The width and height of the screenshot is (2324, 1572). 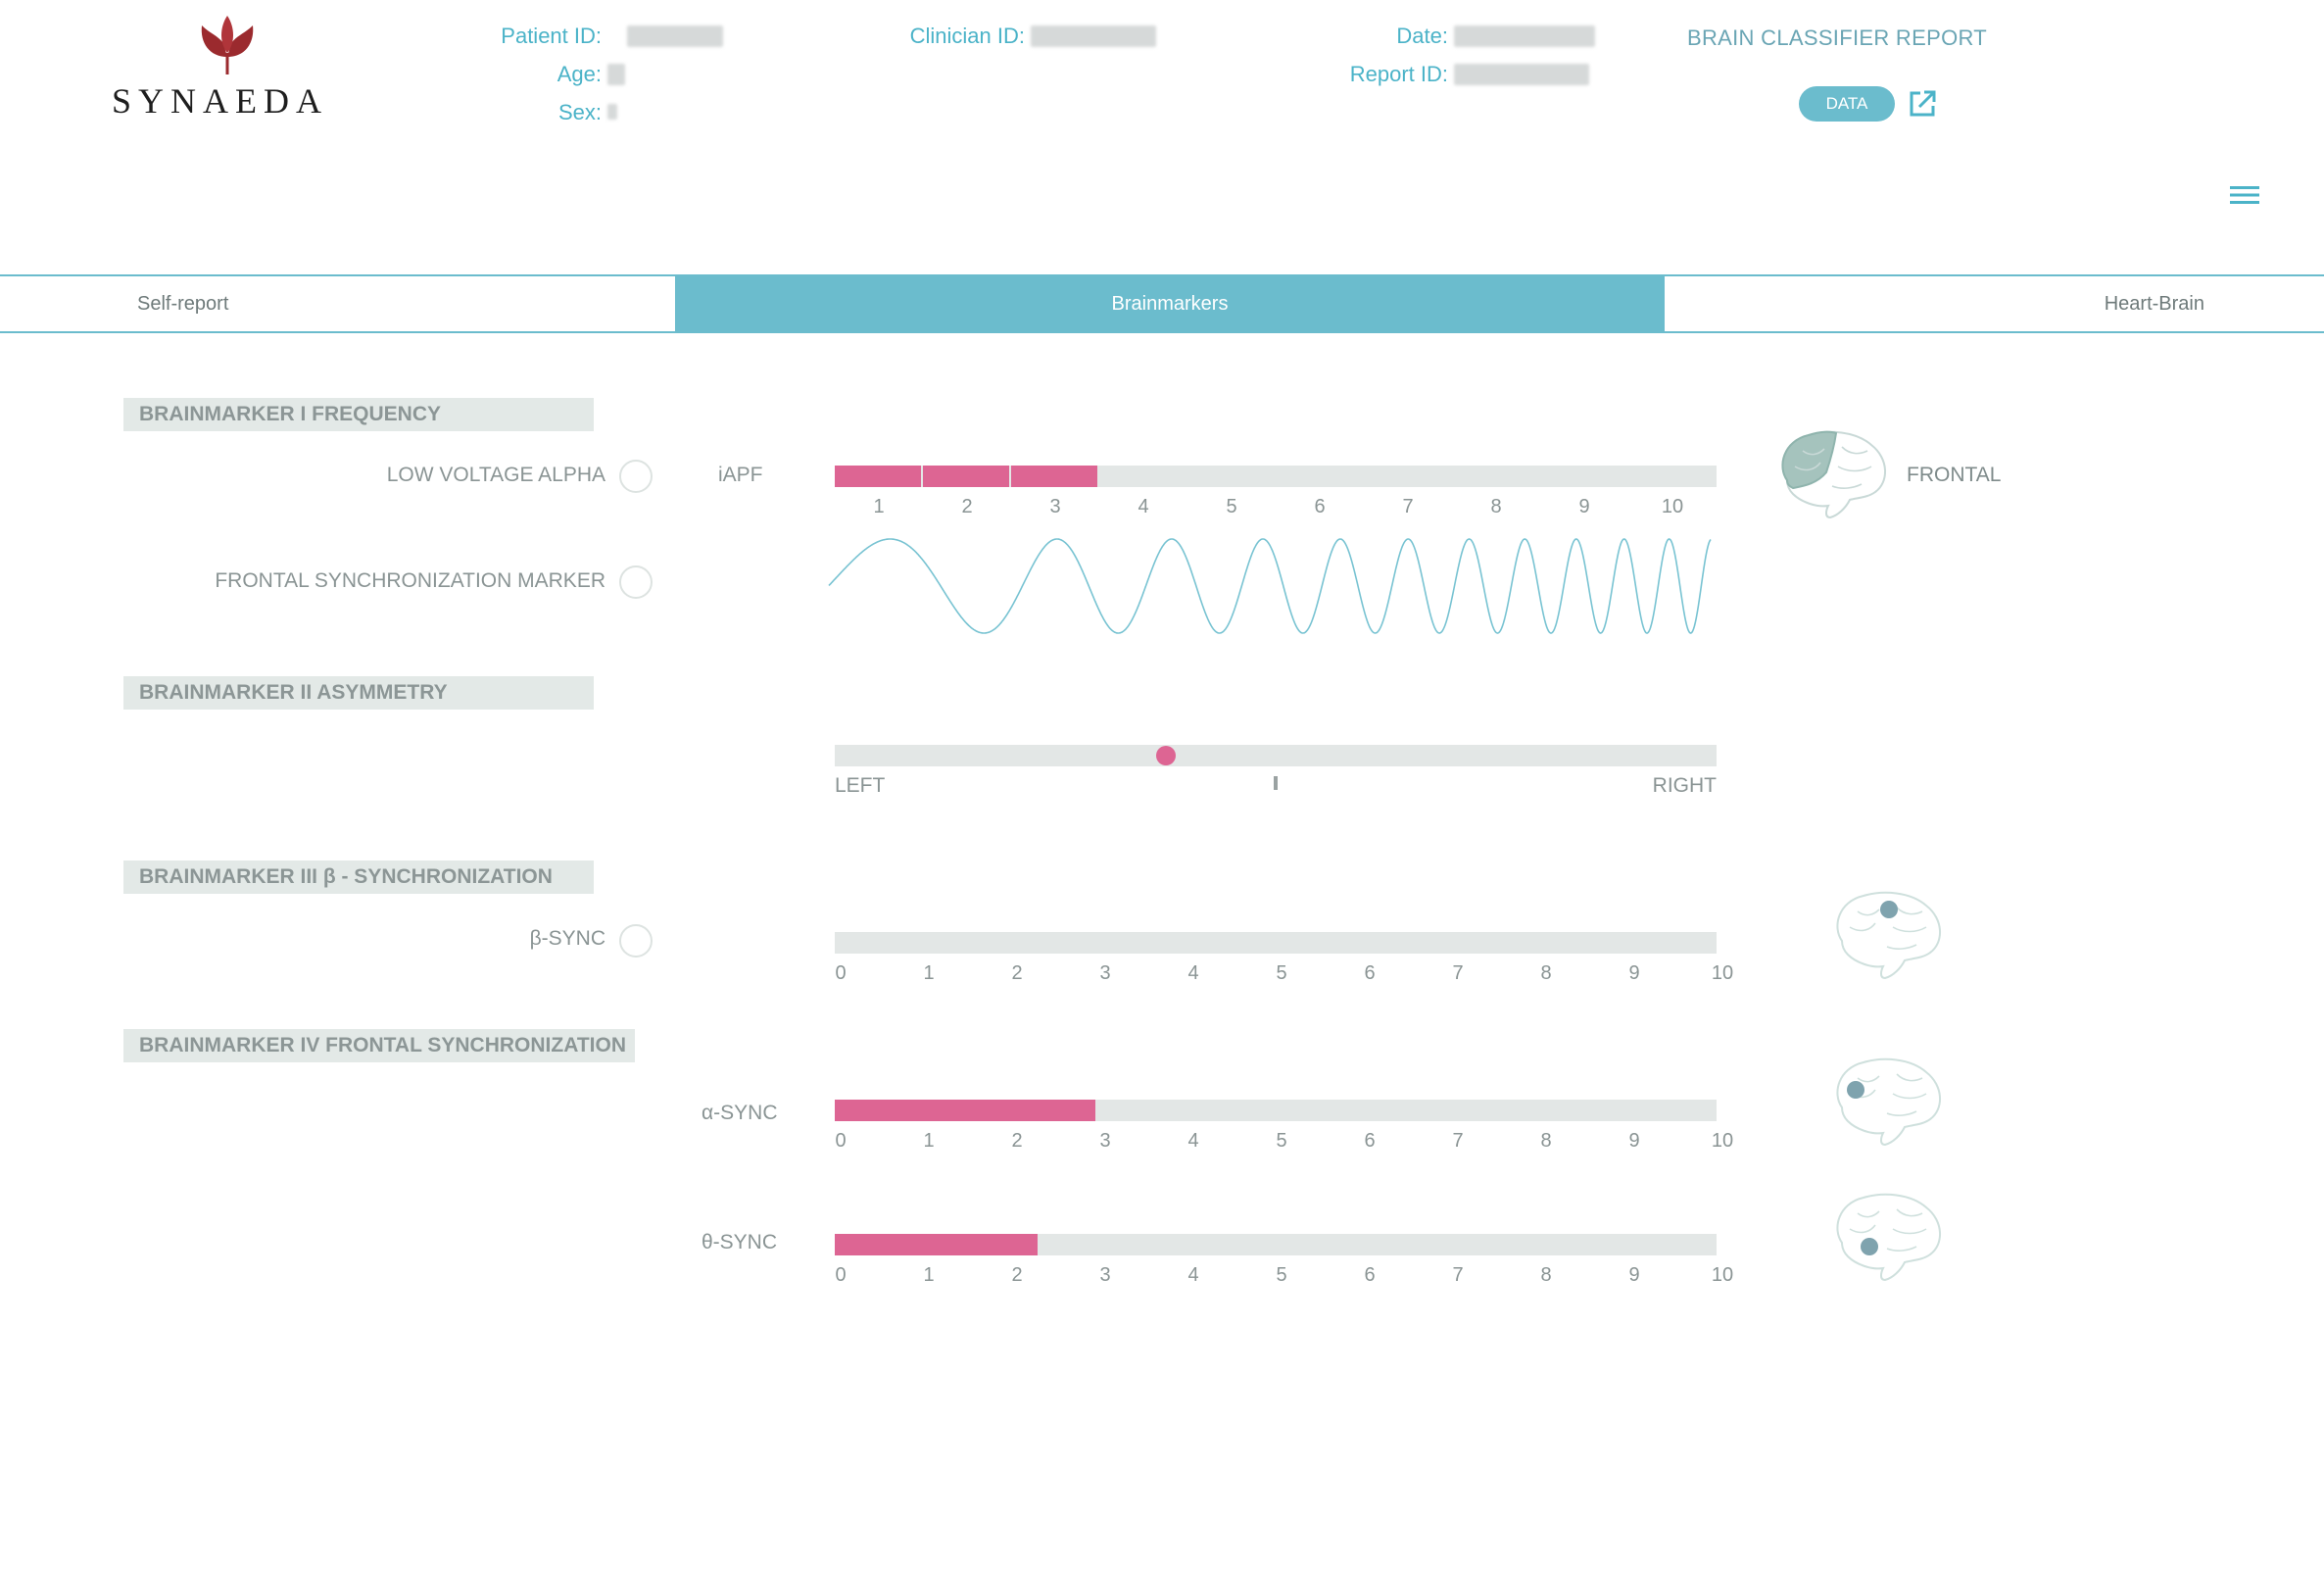 I want to click on age-value-redacted, so click(x=616, y=74).